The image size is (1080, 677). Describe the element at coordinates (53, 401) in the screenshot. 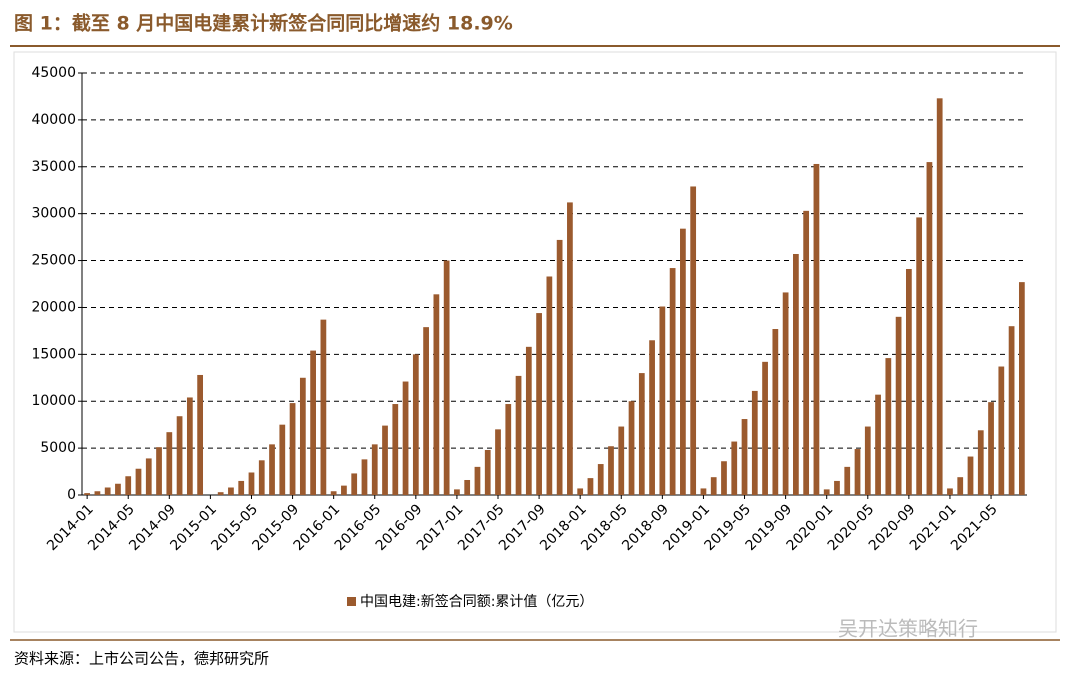

I see `y-tick-label: 10000` at that location.